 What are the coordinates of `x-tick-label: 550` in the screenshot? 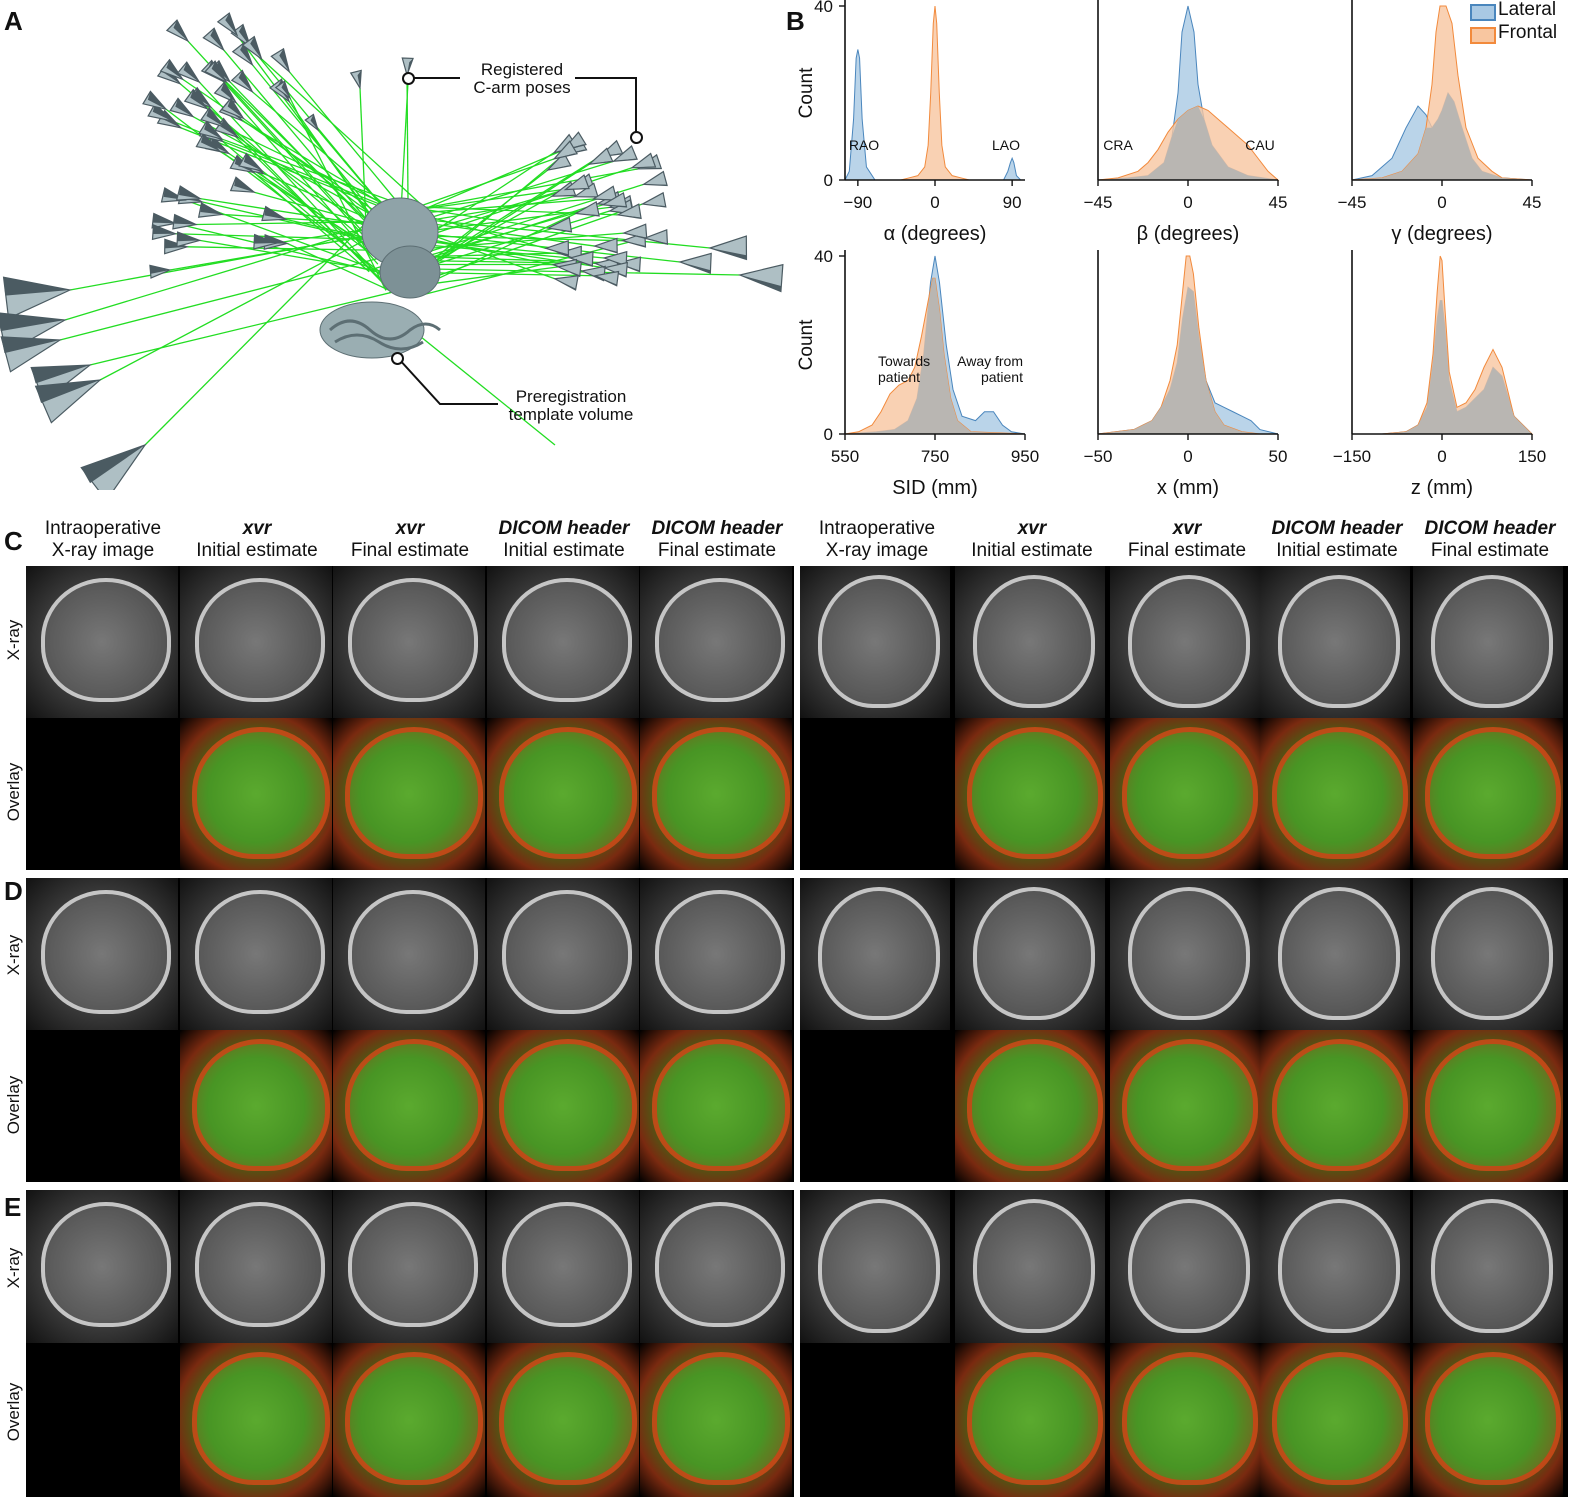 It's located at (845, 456).